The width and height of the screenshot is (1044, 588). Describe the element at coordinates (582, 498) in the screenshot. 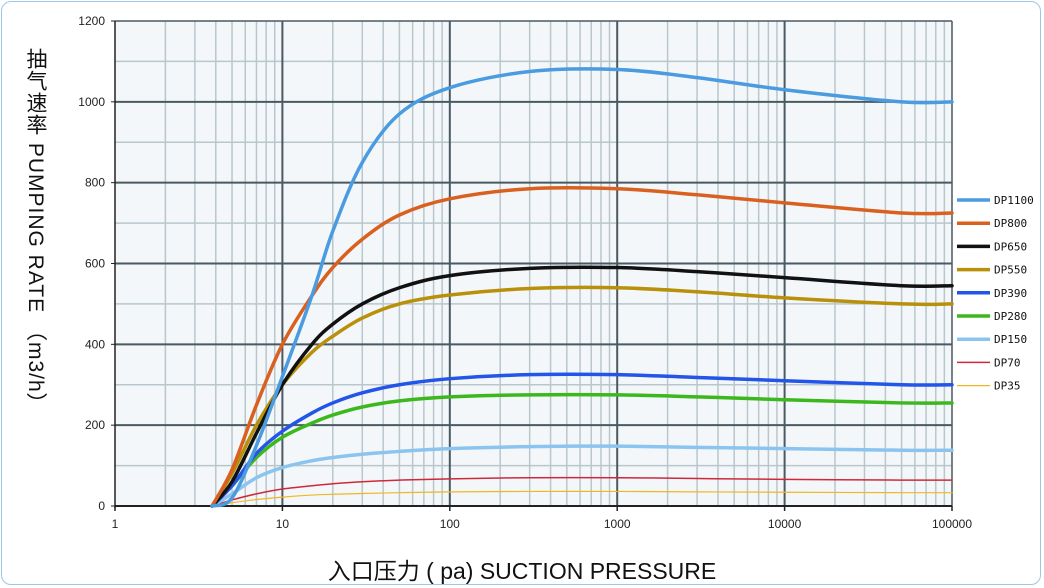

I see `series-line-dp35` at that location.